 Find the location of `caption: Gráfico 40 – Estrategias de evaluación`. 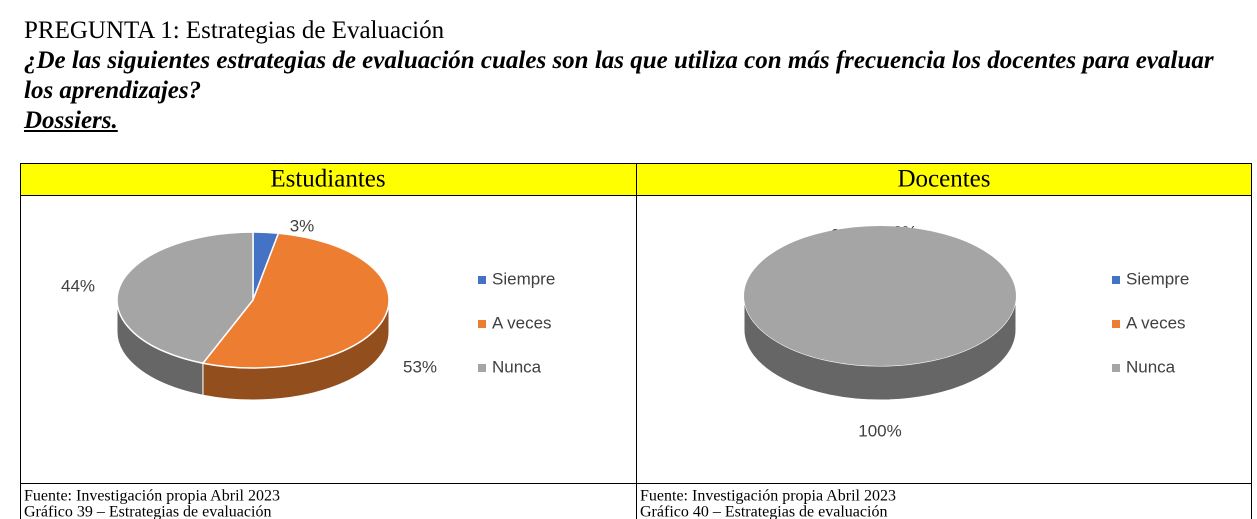

caption: Gráfico 40 – Estrategias de evaluación is located at coordinates (763, 511).